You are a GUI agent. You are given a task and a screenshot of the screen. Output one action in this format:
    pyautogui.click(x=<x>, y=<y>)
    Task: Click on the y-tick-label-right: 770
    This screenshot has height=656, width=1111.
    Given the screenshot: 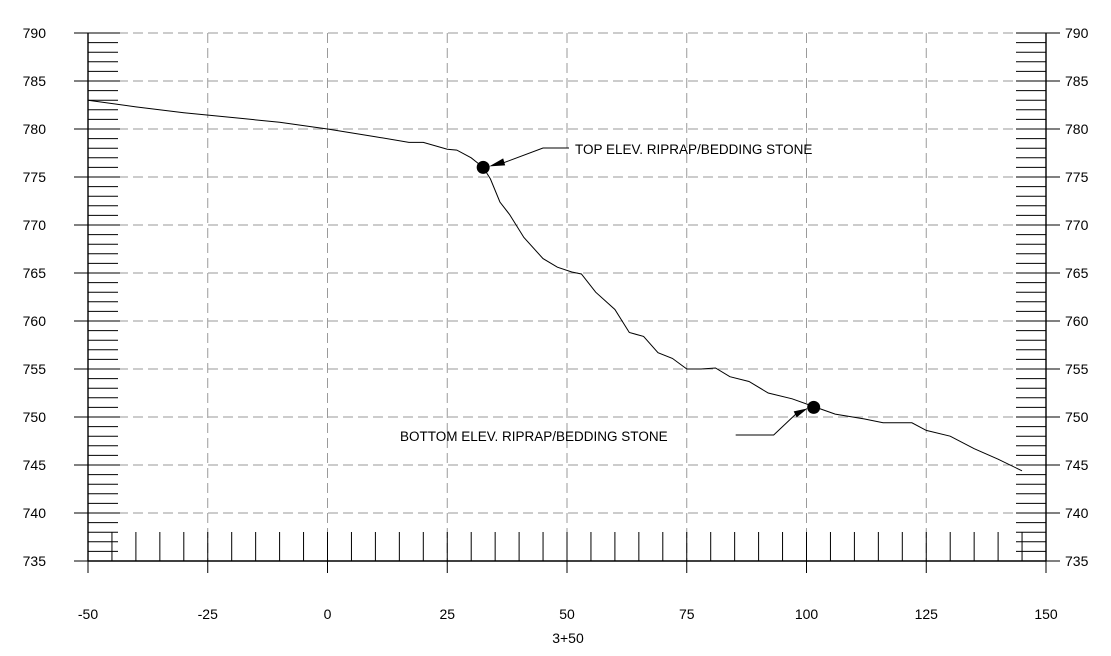 What is the action you would take?
    pyautogui.click(x=1077, y=225)
    